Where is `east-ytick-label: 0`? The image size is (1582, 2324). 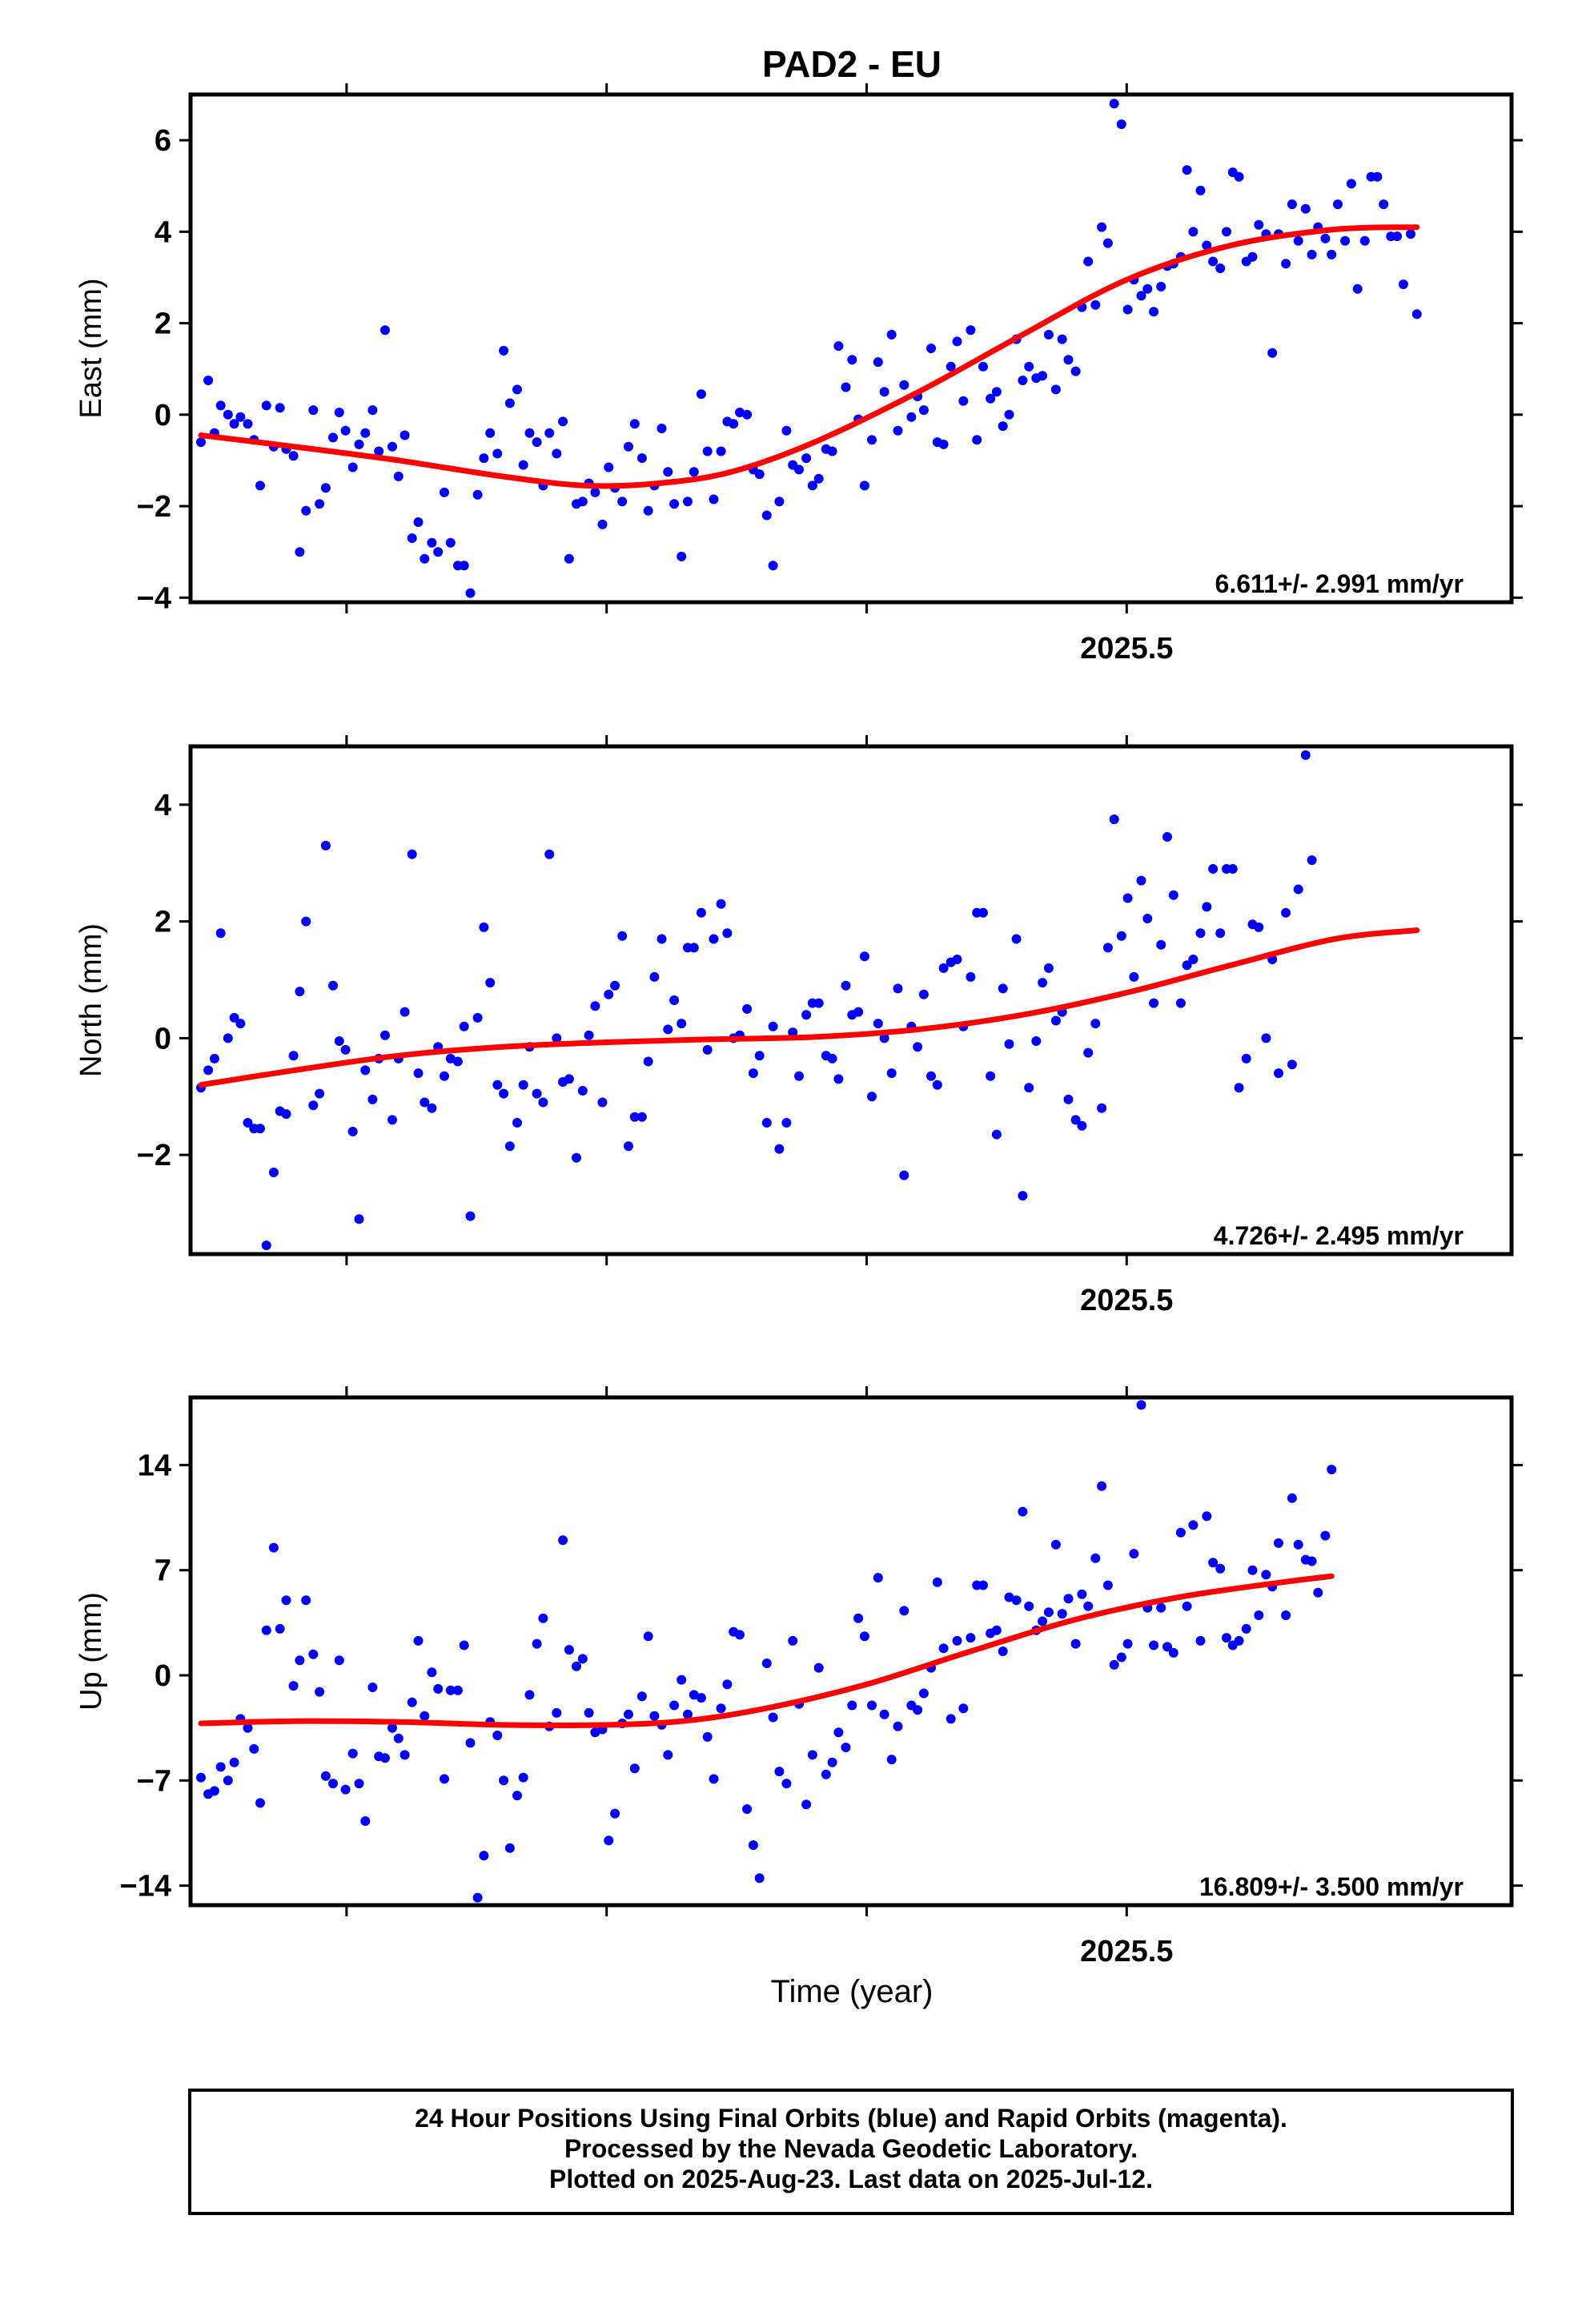
east-ytick-label: 0 is located at coordinates (163, 416).